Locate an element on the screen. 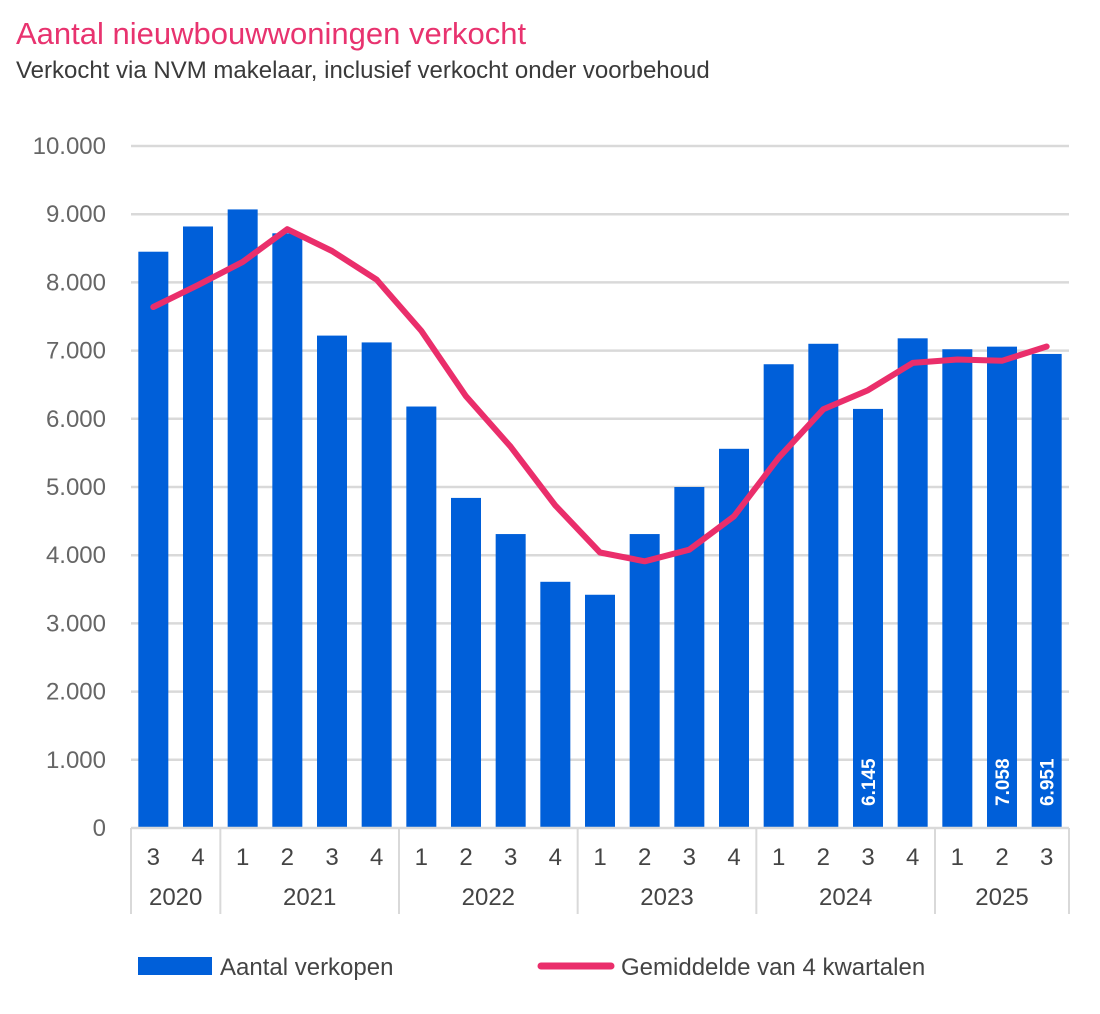  legend-swatch-bars is located at coordinates (175, 966).